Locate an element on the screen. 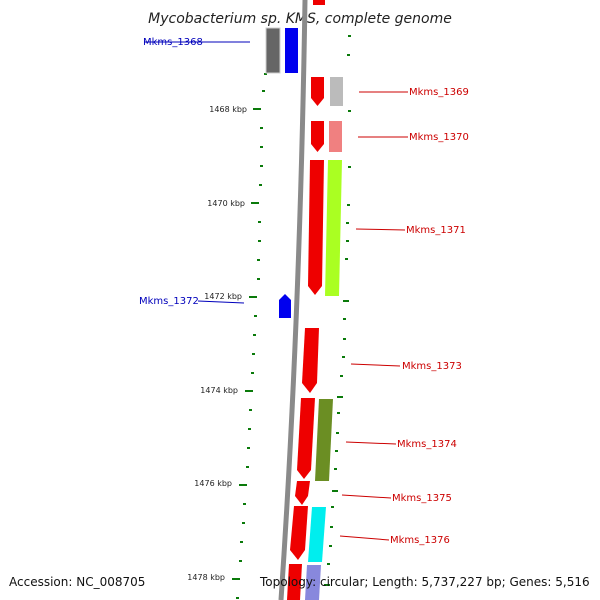 This screenshot has width=600, height=600. gene-label: Mkms_1373 is located at coordinates (432, 366).